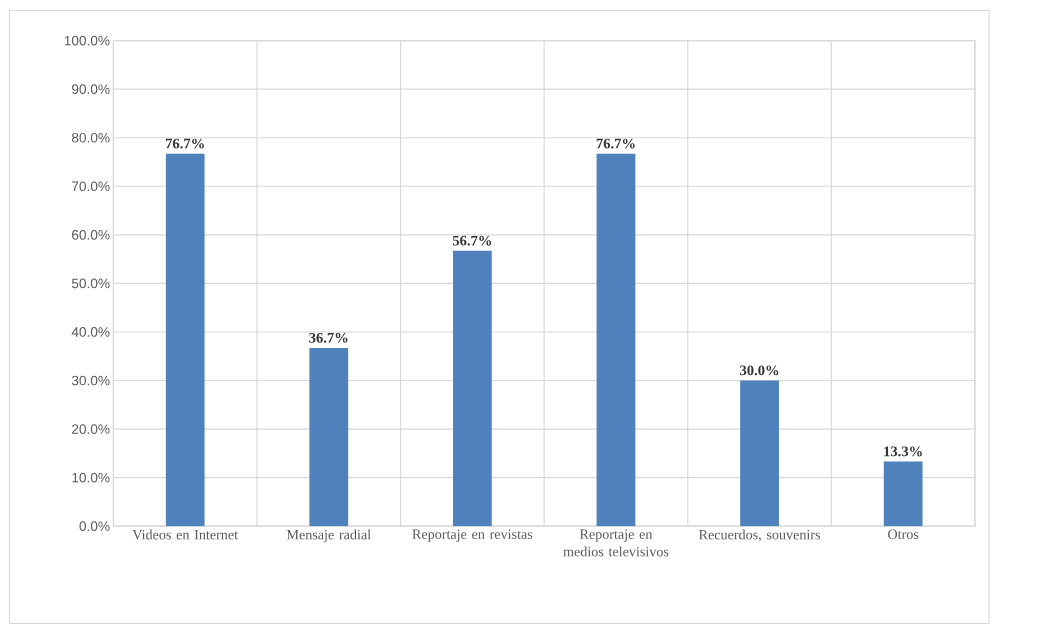 The image size is (1048, 624). What do you see at coordinates (90, 331) in the screenshot?
I see `y-tick-label: 40.0%` at bounding box center [90, 331].